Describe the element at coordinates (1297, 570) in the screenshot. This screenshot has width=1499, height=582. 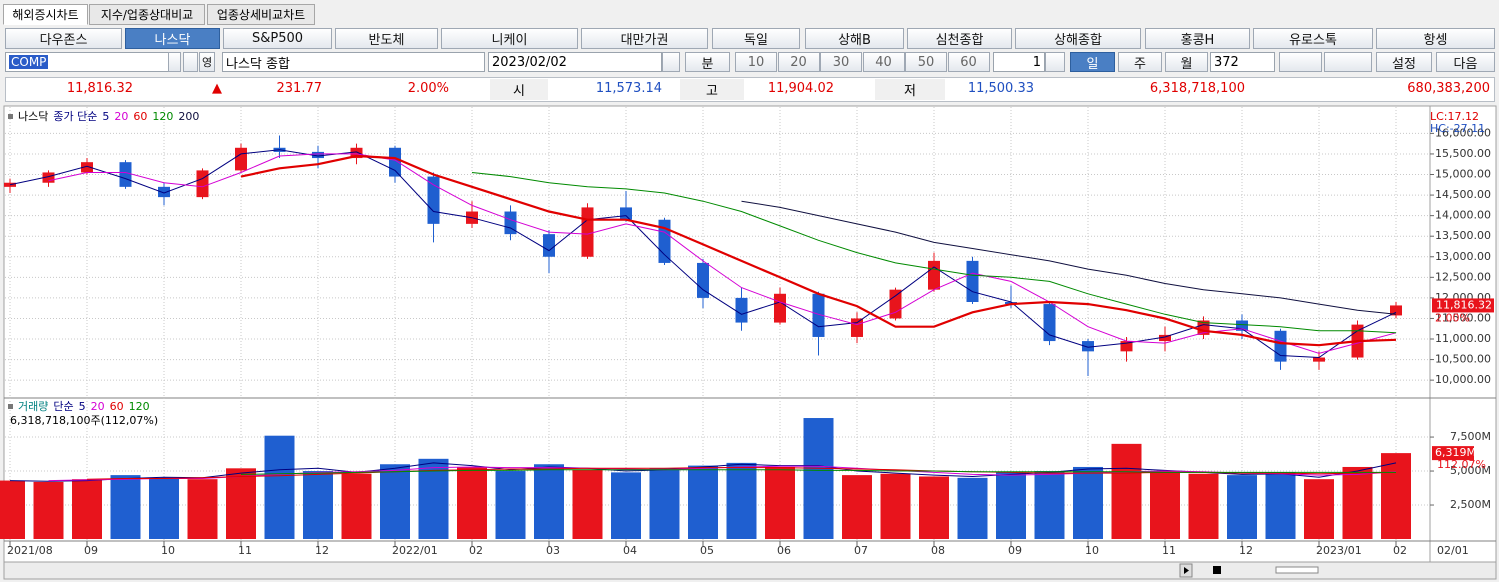
I see `zoom-slider` at that location.